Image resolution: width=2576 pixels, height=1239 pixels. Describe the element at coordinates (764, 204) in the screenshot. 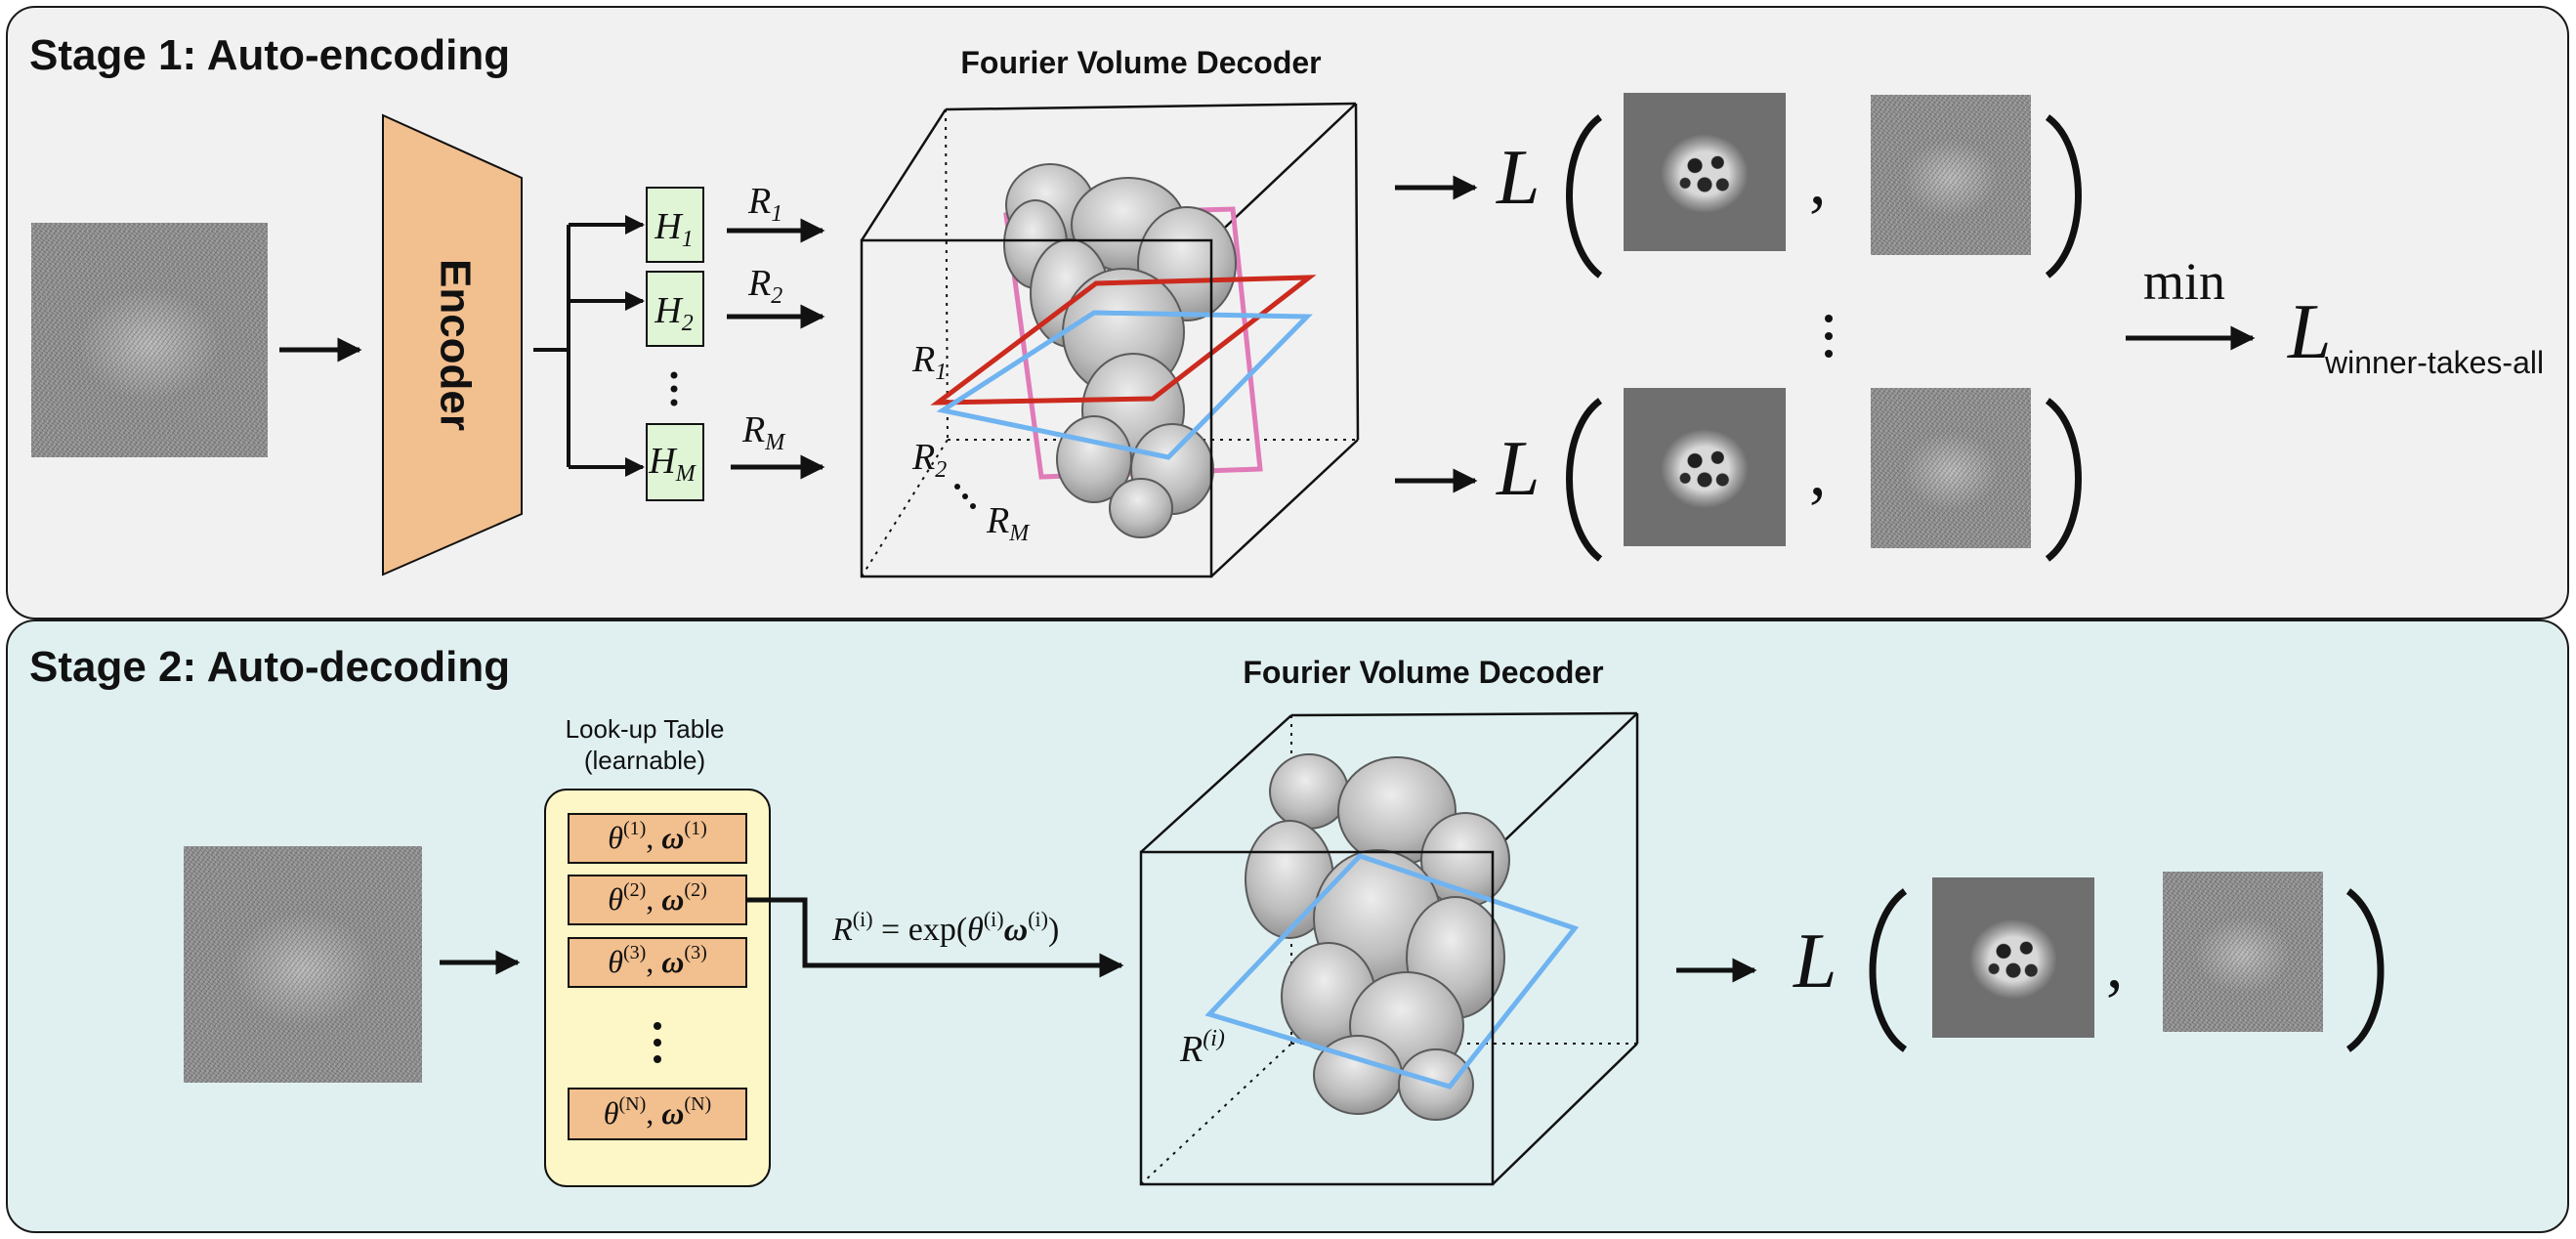

I see `rotation-label-1: R1` at that location.